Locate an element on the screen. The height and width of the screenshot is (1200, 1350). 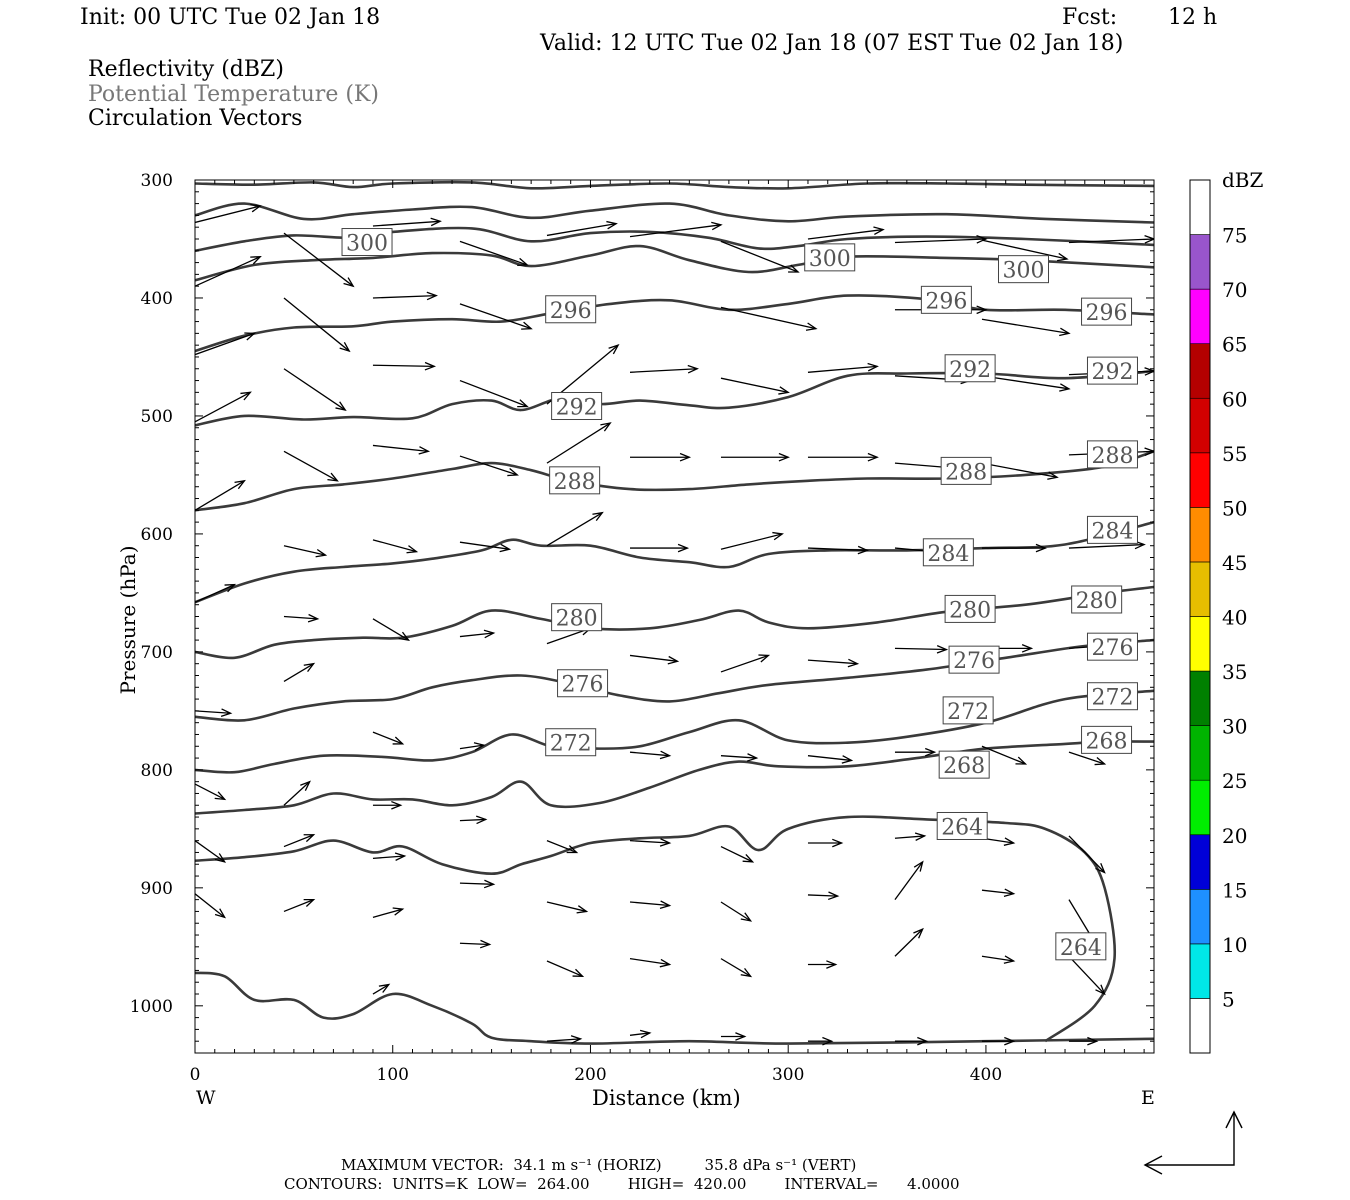
contour-label-text: 288 is located at coordinates (1112, 456).